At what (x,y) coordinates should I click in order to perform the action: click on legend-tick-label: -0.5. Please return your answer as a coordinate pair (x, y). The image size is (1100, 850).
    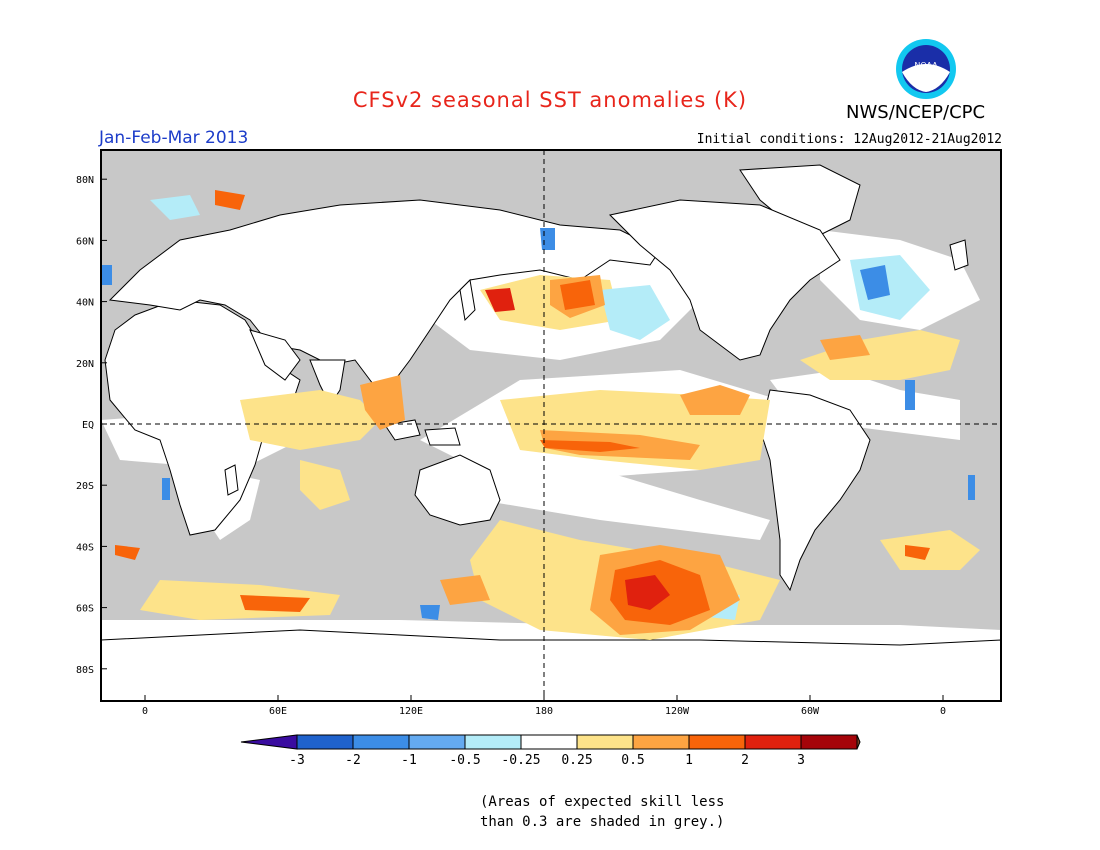
    Looking at the image, I should click on (464, 760).